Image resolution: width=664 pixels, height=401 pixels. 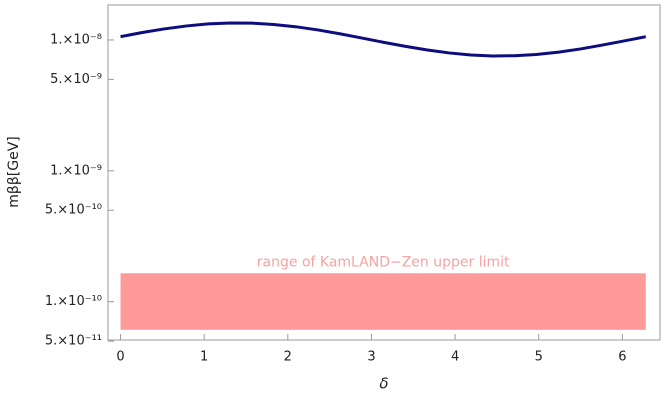 I want to click on limit-band, so click(x=383, y=301).